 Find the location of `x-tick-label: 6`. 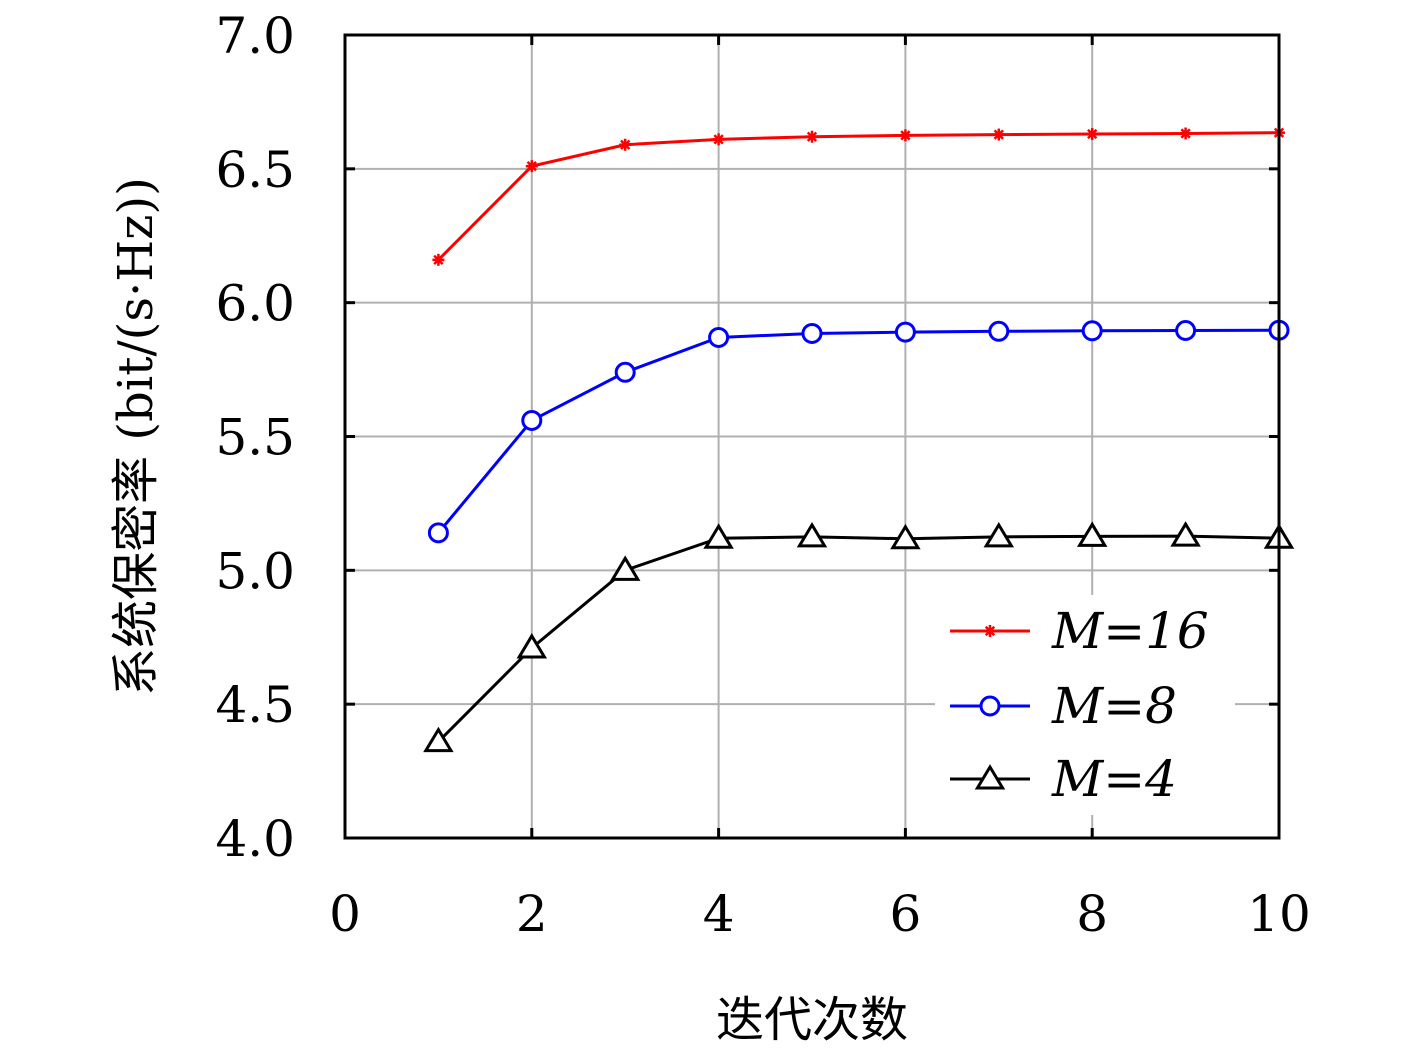

x-tick-label: 6 is located at coordinates (905, 914).